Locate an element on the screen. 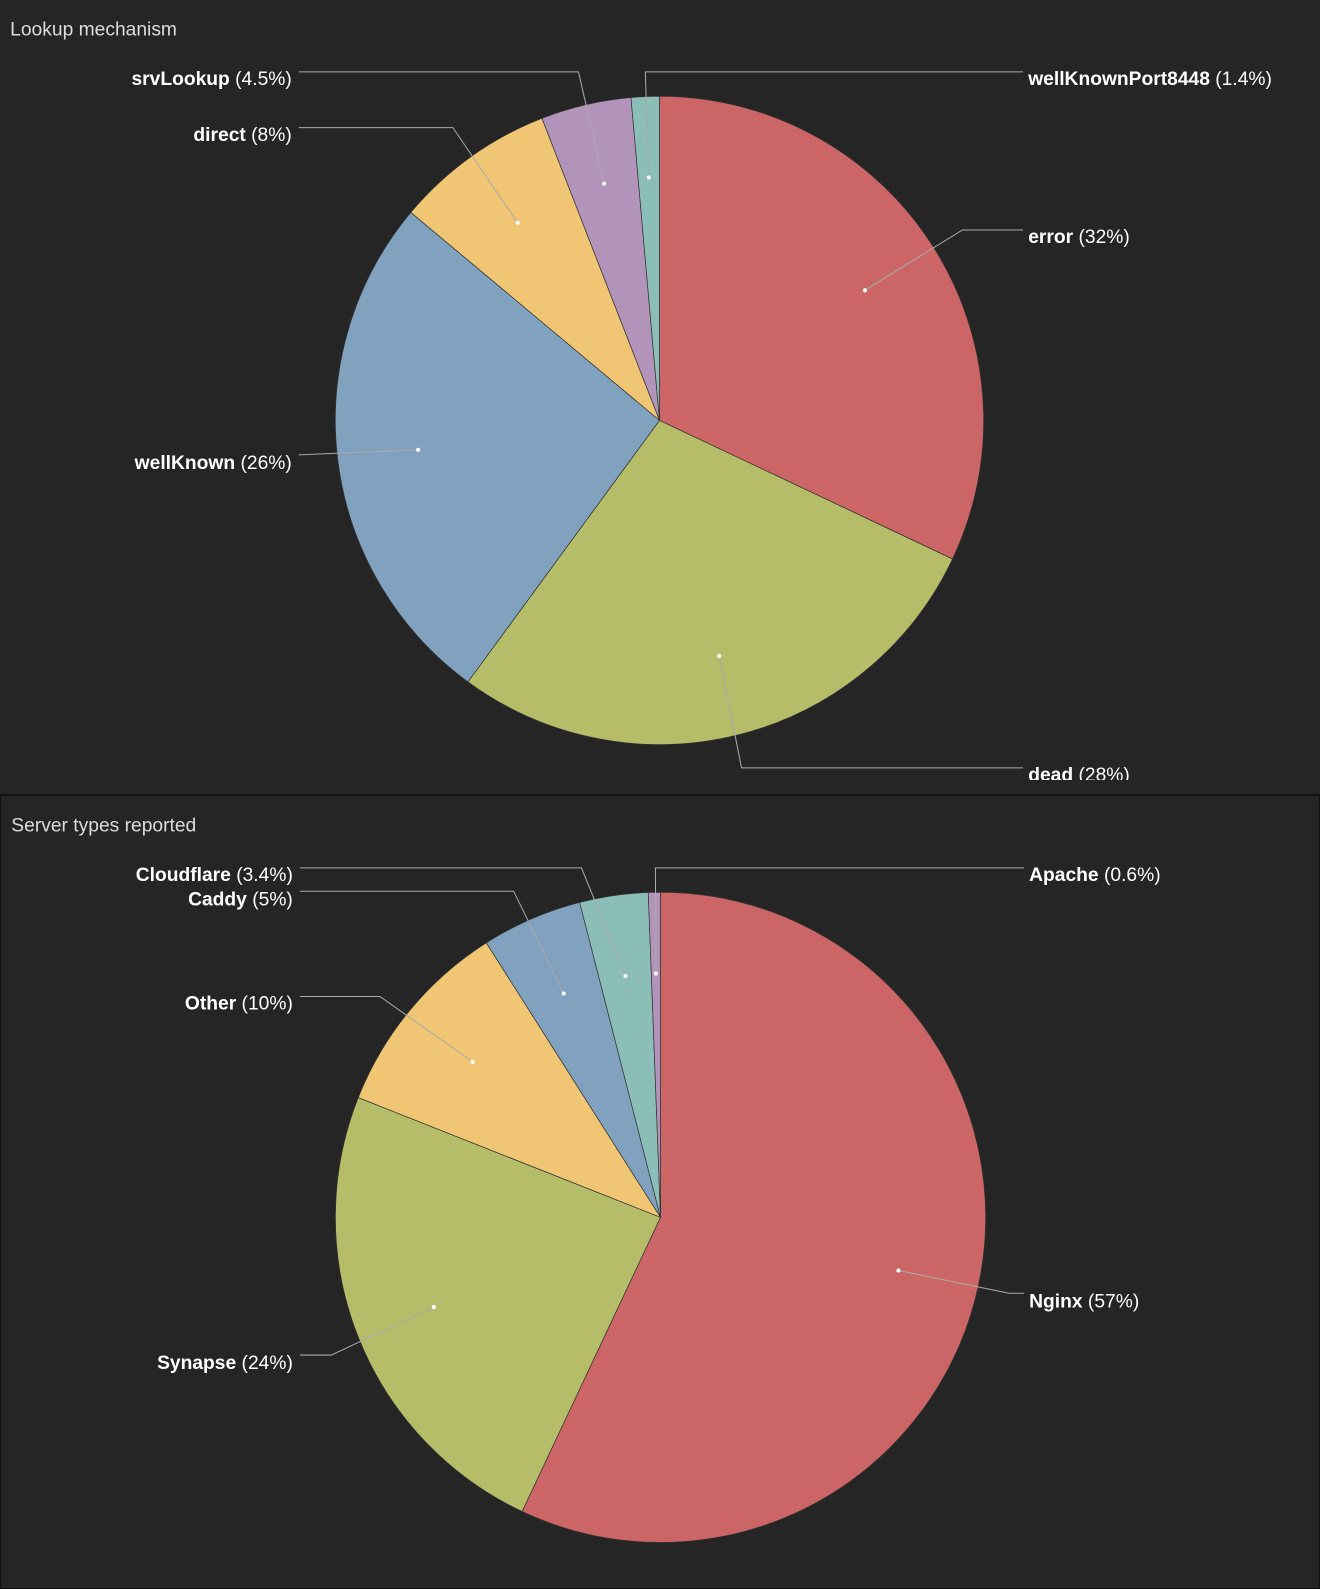  slice-name: wellKnownPort8448 is located at coordinates (1118, 79).